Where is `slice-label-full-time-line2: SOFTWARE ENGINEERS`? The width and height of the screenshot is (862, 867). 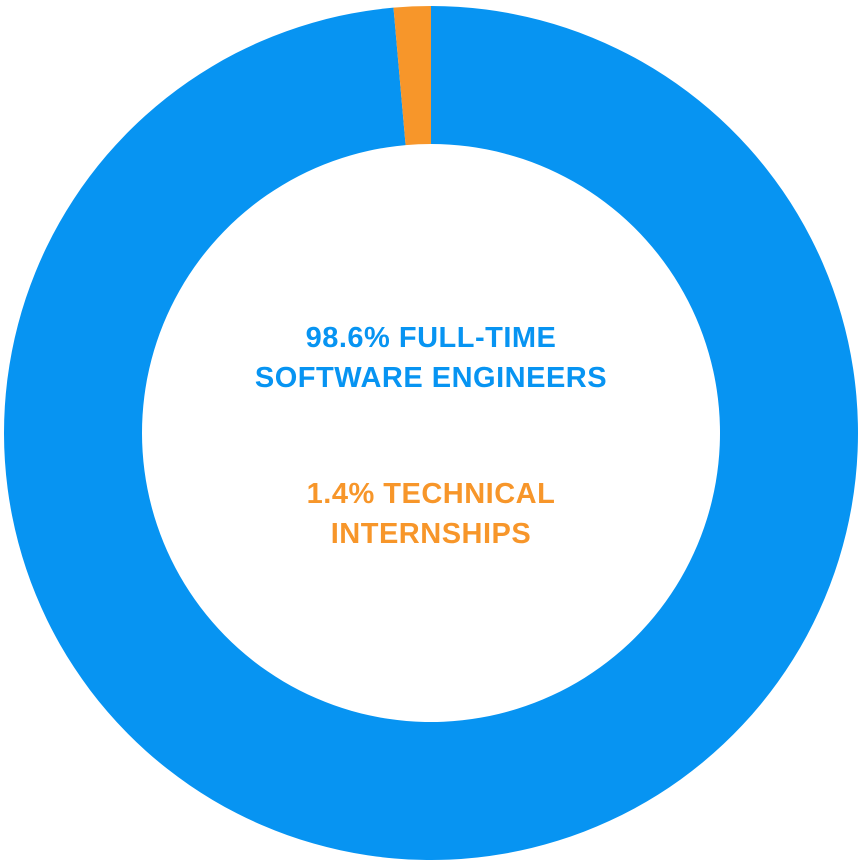
slice-label-full-time-line2: SOFTWARE ENGINEERS is located at coordinates (431, 378).